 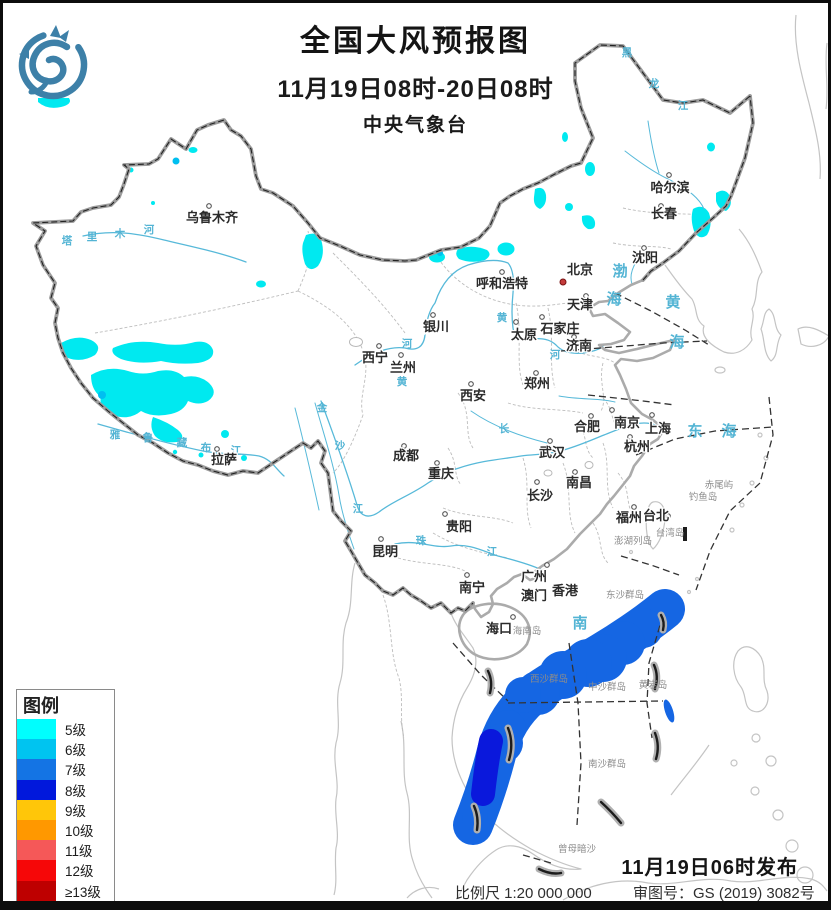 What do you see at coordinates (76, 731) in the screenshot?
I see `legend-label: 5级` at bounding box center [76, 731].